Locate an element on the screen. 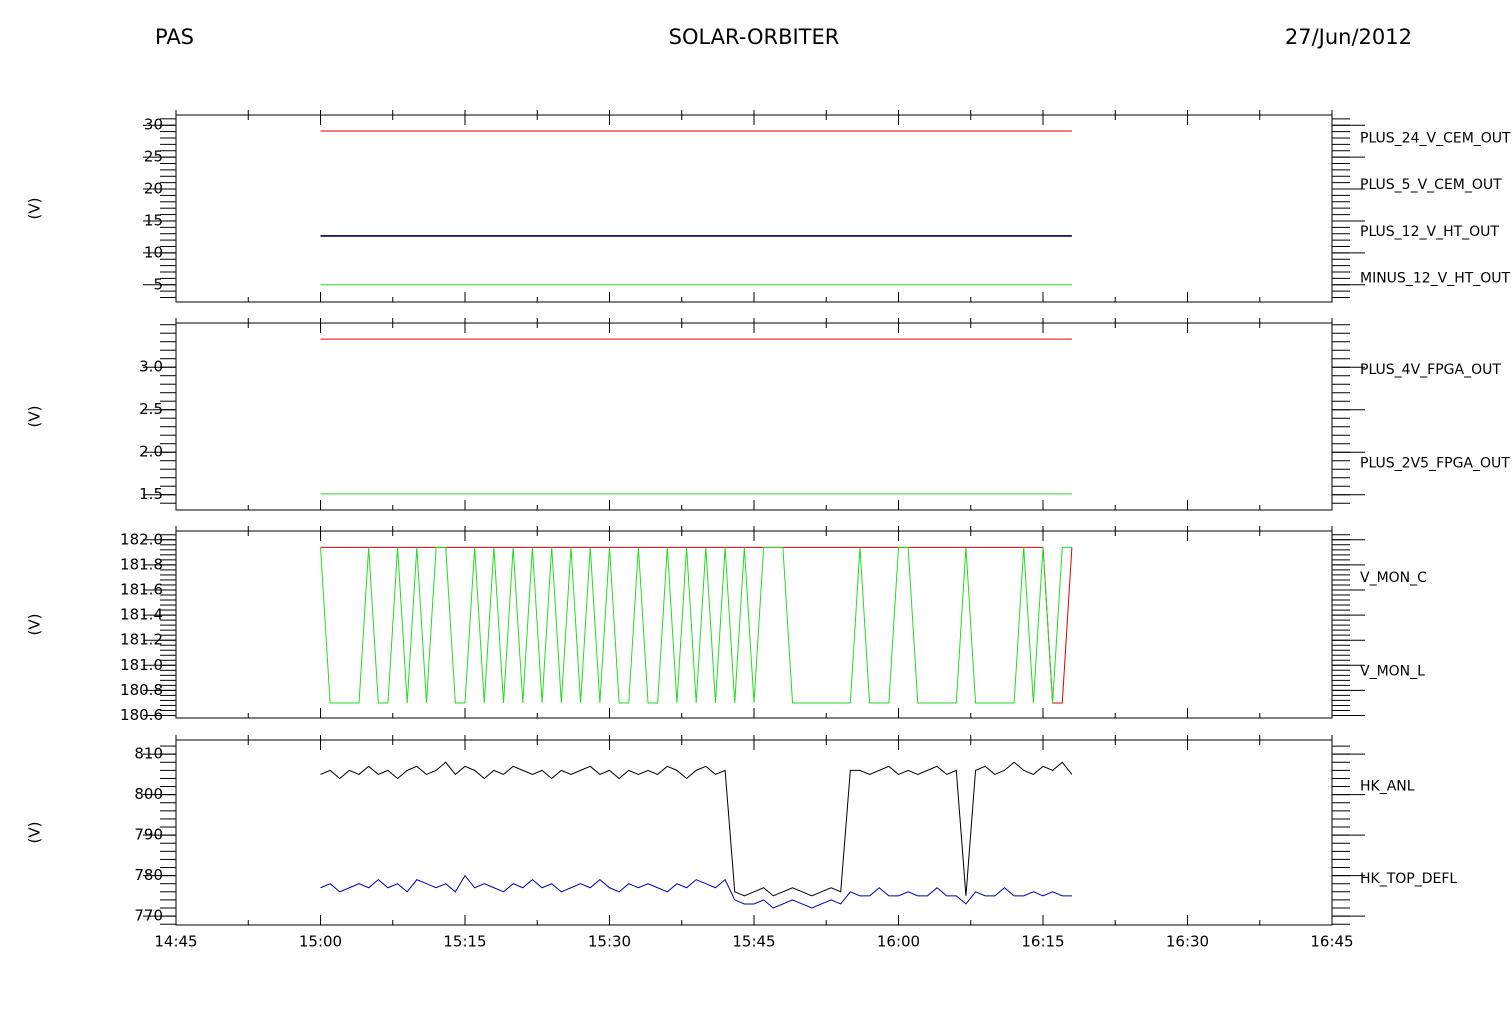  legend-label: MINUS_12_V_HT_OUT is located at coordinates (1435, 279).